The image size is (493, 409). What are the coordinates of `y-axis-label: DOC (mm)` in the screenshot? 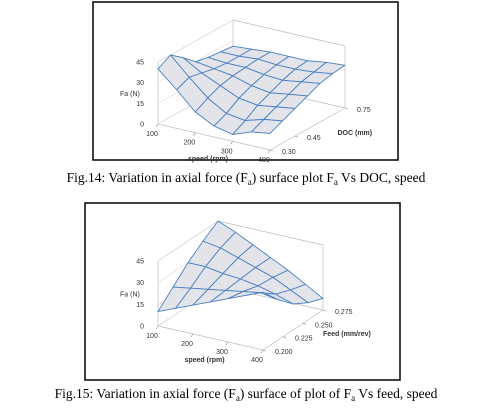 It's located at (355, 133).